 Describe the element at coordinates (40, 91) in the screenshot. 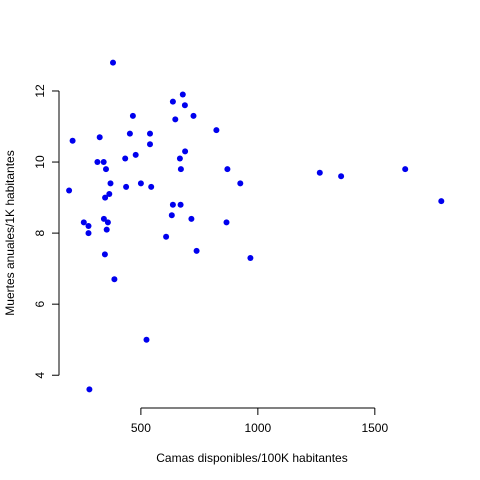

I see `y-tick-label: 12` at that location.